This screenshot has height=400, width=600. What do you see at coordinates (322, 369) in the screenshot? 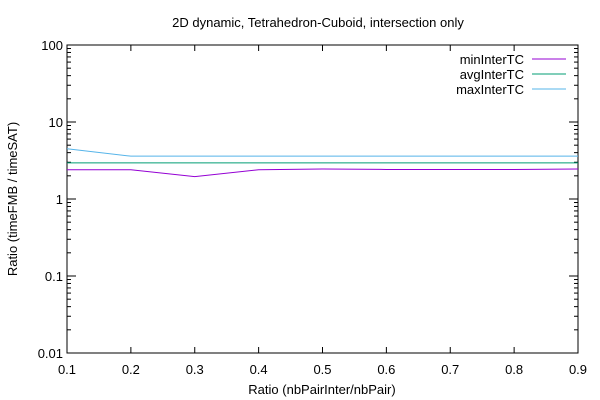
I see `x-tick-label: 0.5` at bounding box center [322, 369].